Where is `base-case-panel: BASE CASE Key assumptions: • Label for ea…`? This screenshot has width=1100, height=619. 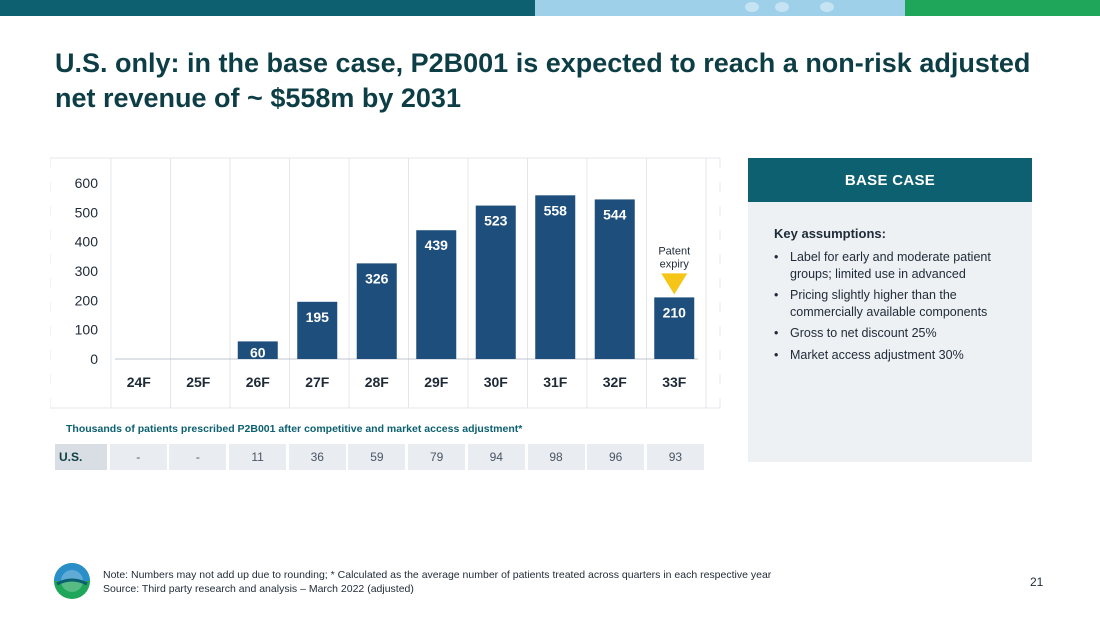
base-case-panel: BASE CASE Key assumptions: • Label for ea… is located at coordinates (890, 310).